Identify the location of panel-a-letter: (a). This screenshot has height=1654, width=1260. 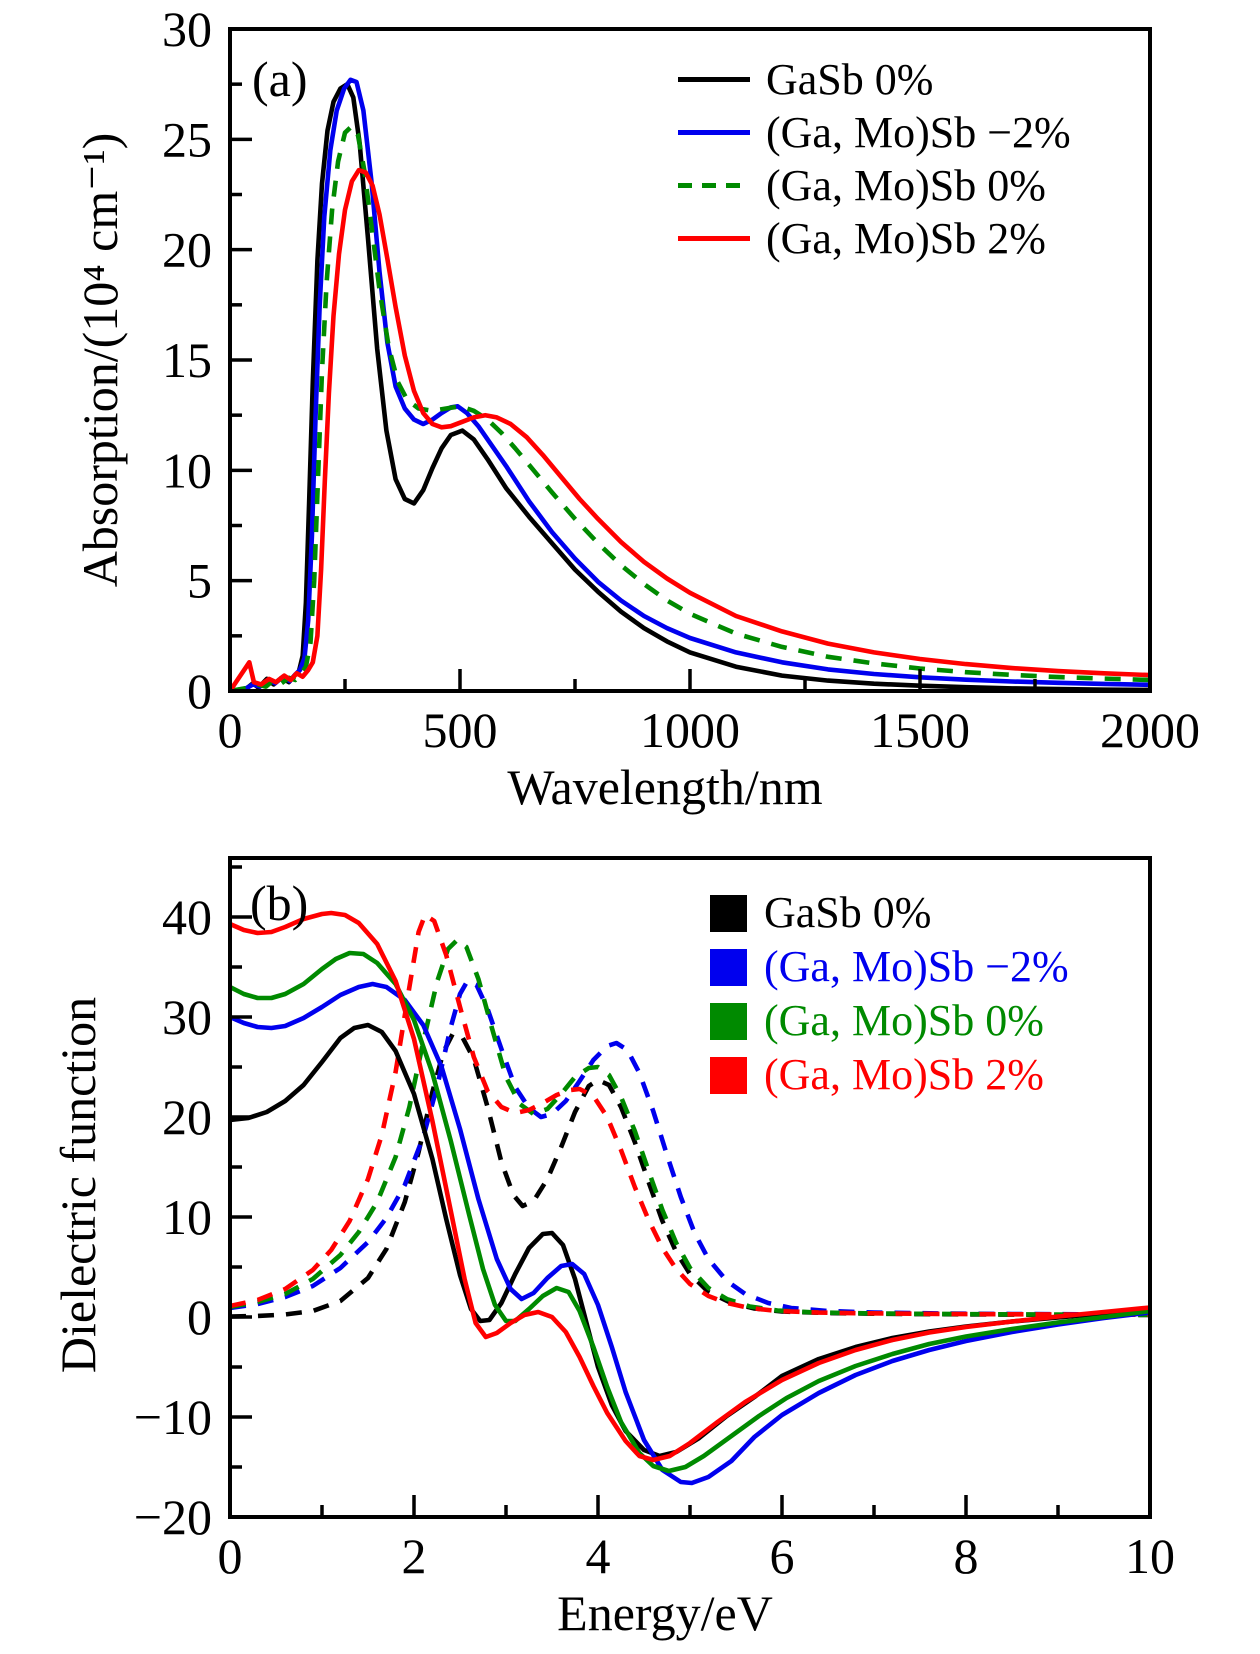
(280, 79).